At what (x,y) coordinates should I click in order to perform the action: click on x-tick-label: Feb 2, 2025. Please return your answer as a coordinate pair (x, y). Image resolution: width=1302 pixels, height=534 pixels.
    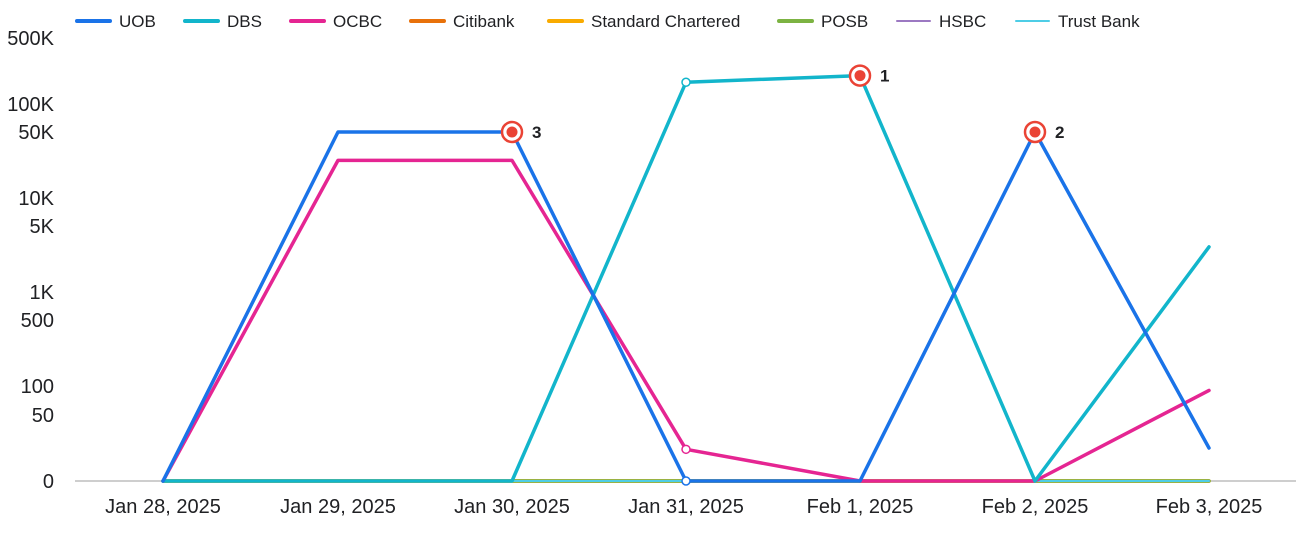
    Looking at the image, I should click on (1035, 507).